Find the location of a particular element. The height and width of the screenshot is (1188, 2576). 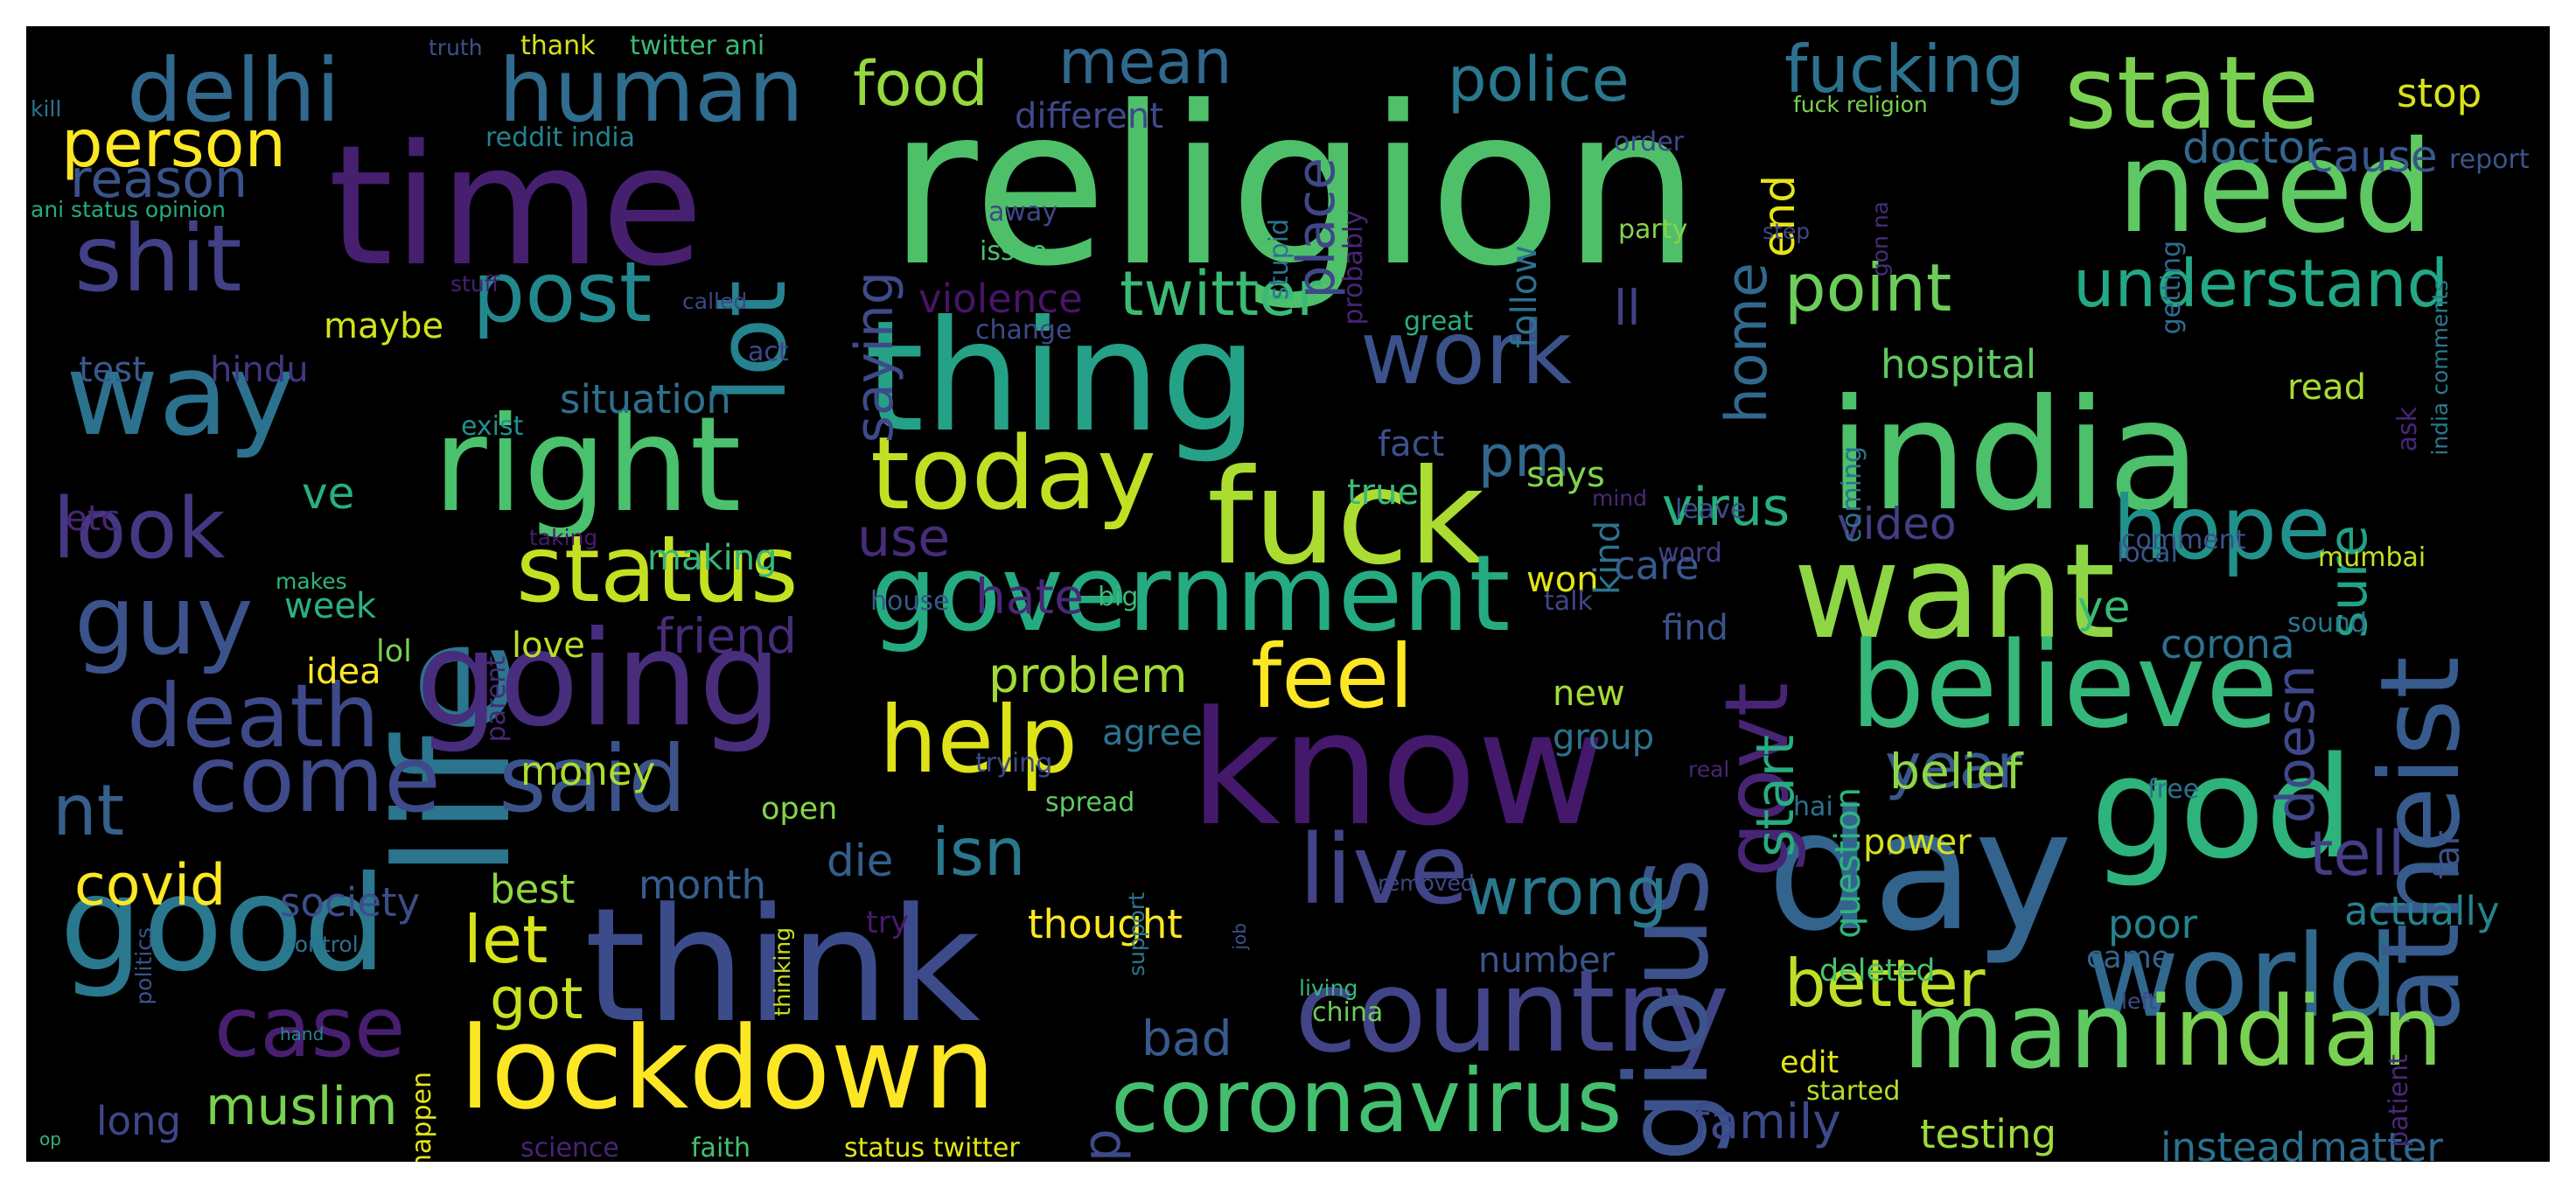

cloud-word-society: society is located at coordinates (350, 902).